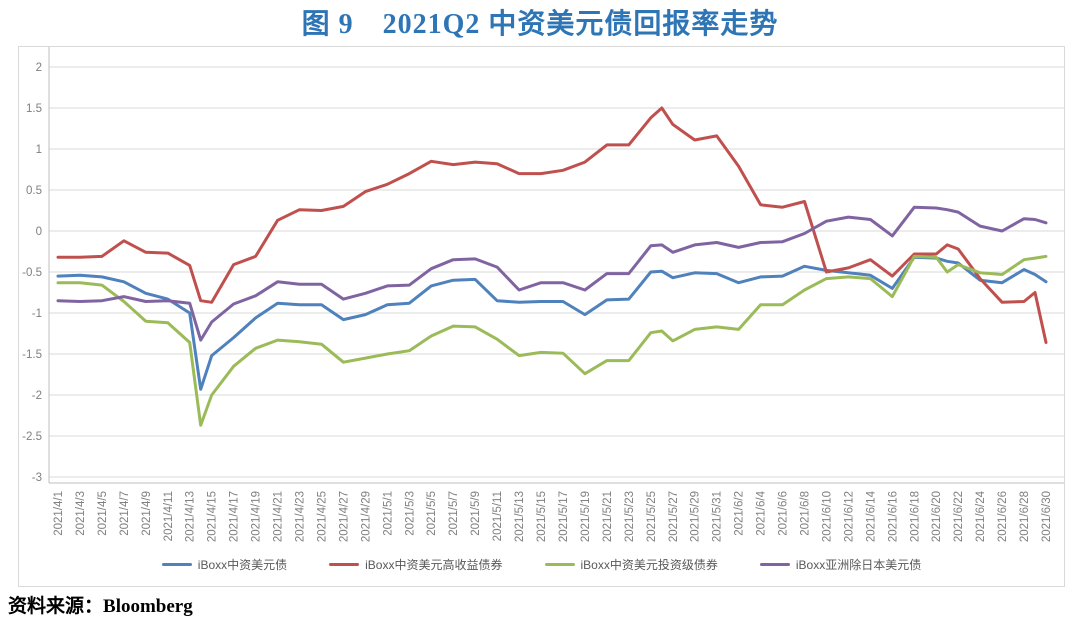 This screenshot has width=1080, height=626. I want to click on x-axis-tick-label: 2021/6/20, so click(937, 516).